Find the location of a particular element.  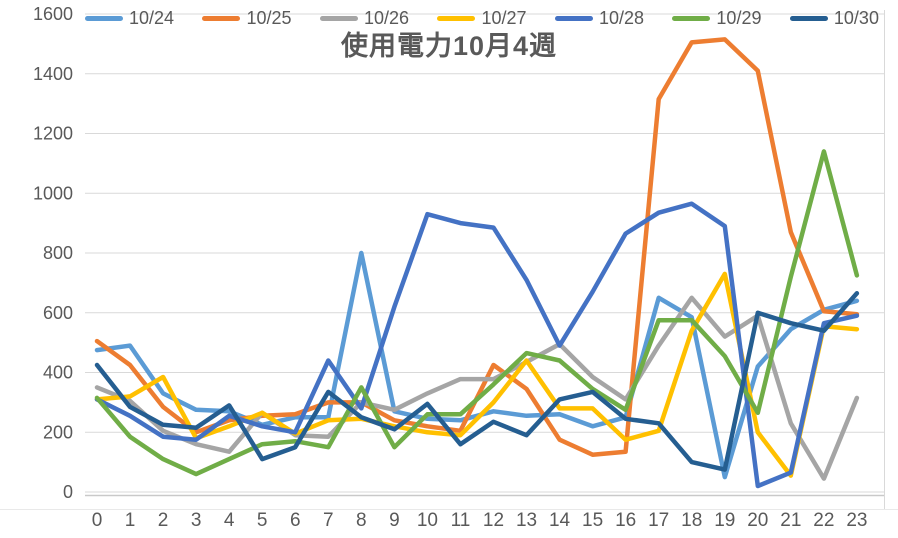

x-axis-tick-label: 9 is located at coordinates (394, 520).